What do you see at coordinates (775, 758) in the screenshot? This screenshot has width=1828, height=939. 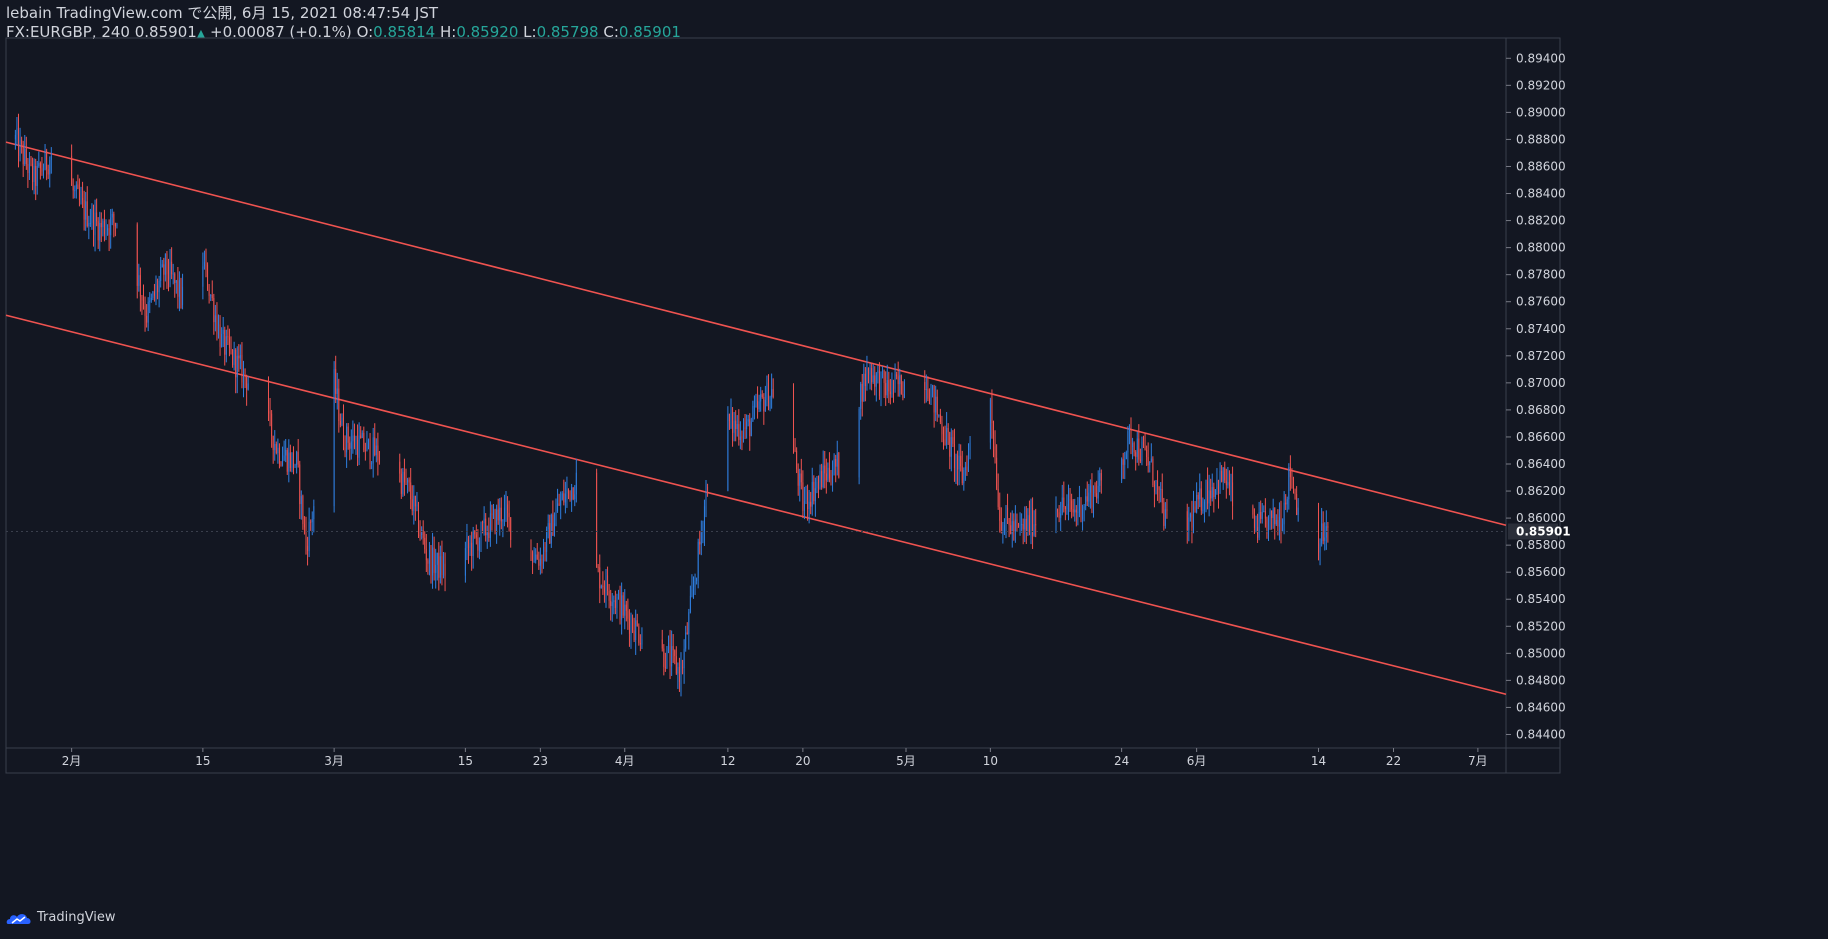 I see `time-axis: 2月 15 3月 15 23 4月 12 20 5月 10 24 6月 14 22 7月` at bounding box center [775, 758].